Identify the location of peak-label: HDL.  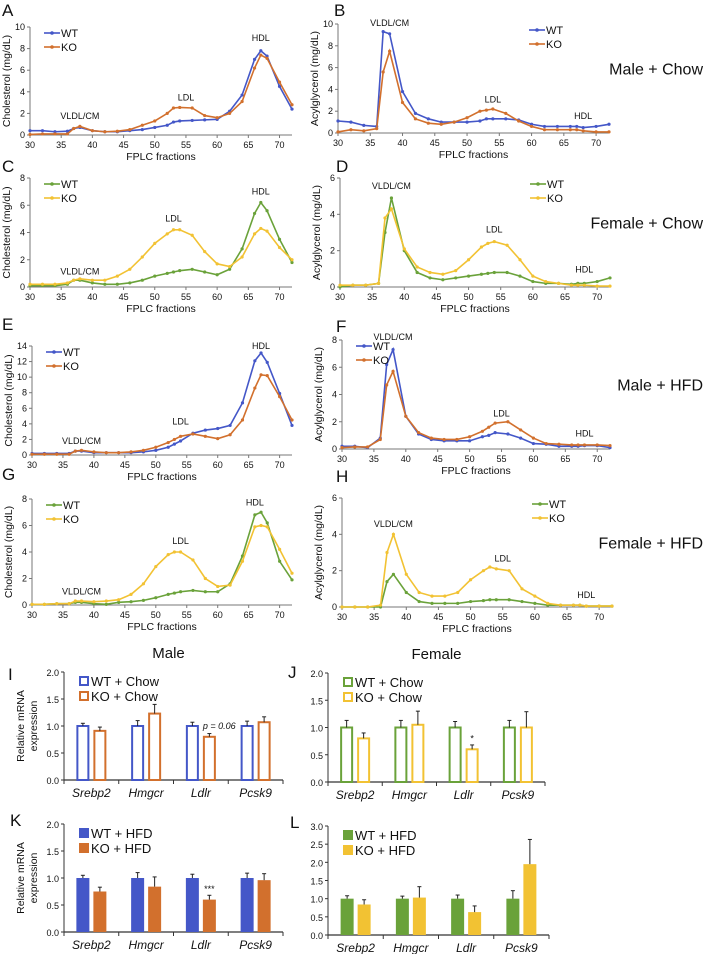
(584, 434).